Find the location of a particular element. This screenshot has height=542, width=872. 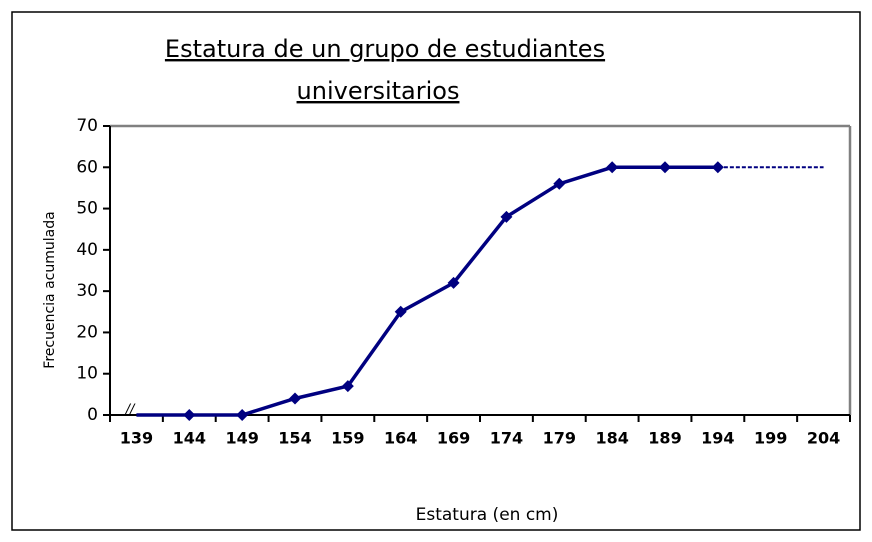

y-tick-label: 70 is located at coordinates (87, 126).